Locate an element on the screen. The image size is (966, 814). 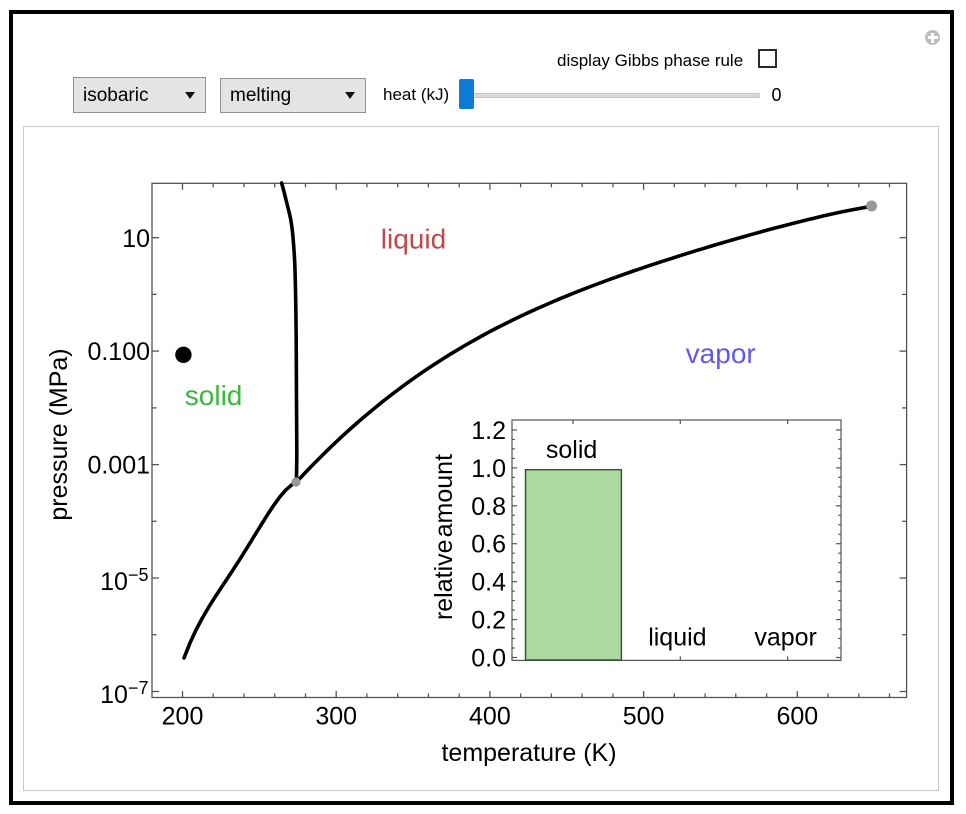
svg-text: 0.001 is located at coordinates (118, 466).